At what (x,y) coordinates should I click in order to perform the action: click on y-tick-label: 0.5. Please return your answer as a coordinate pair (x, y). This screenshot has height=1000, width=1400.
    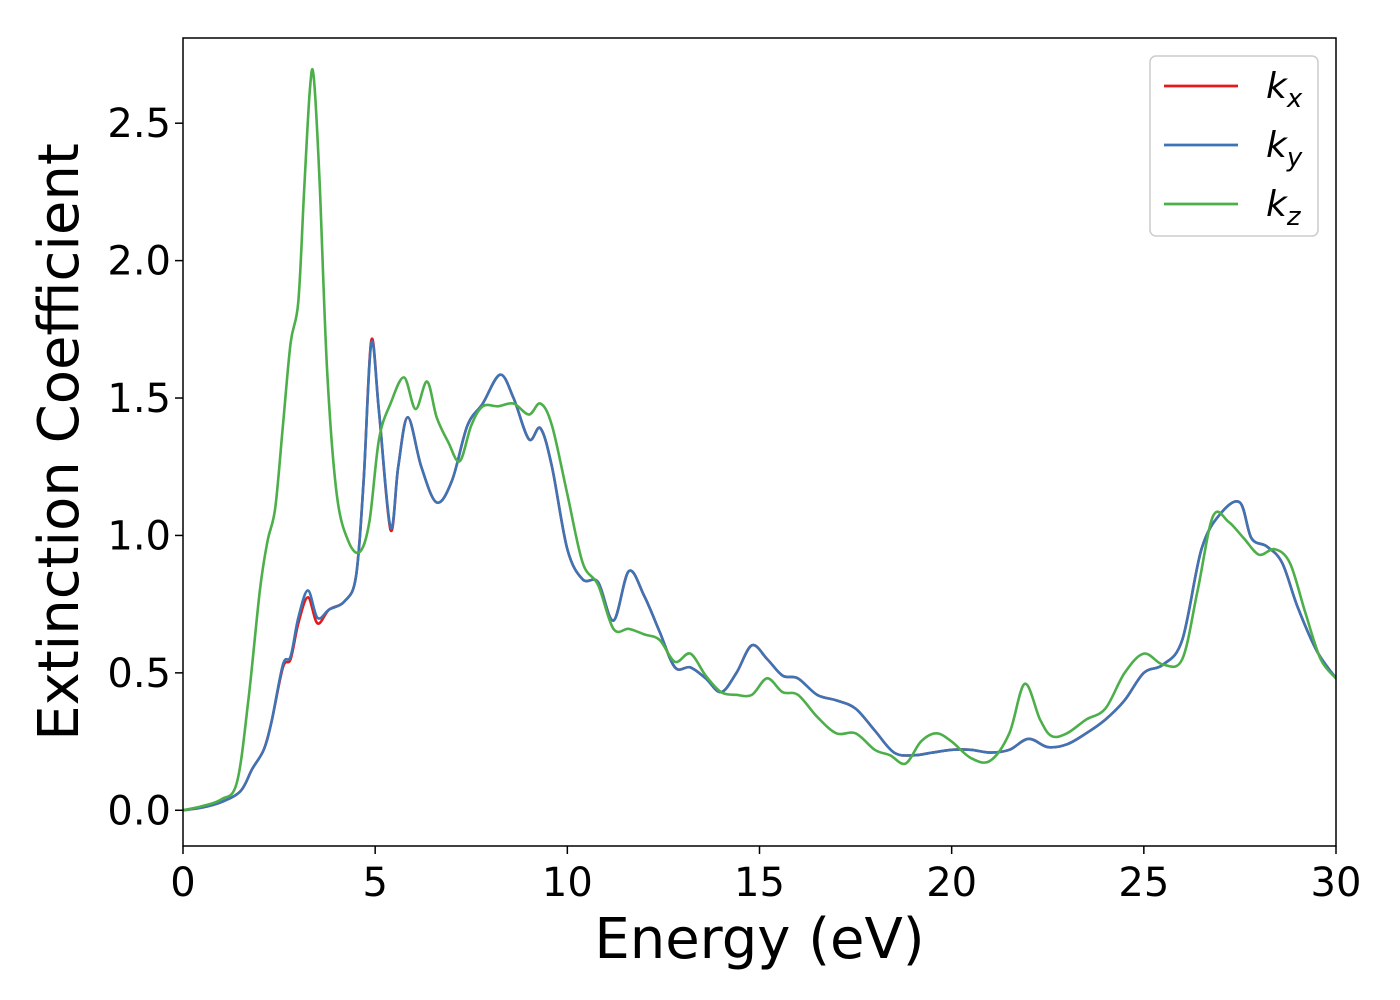
    Looking at the image, I should click on (139, 674).